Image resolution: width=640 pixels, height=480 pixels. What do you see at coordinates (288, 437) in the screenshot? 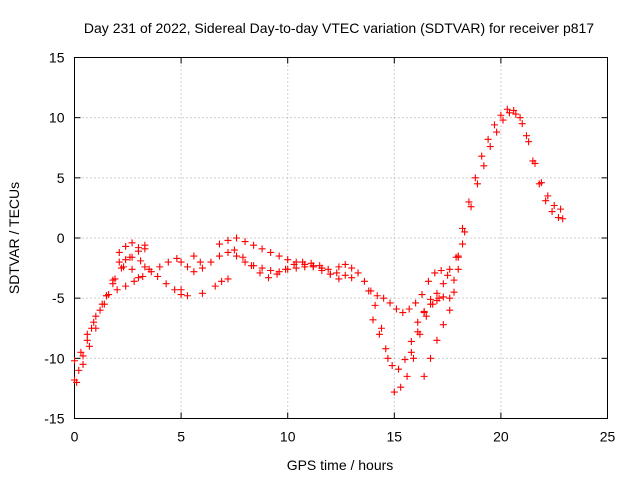
I see `x-tick-label: 10` at bounding box center [288, 437].